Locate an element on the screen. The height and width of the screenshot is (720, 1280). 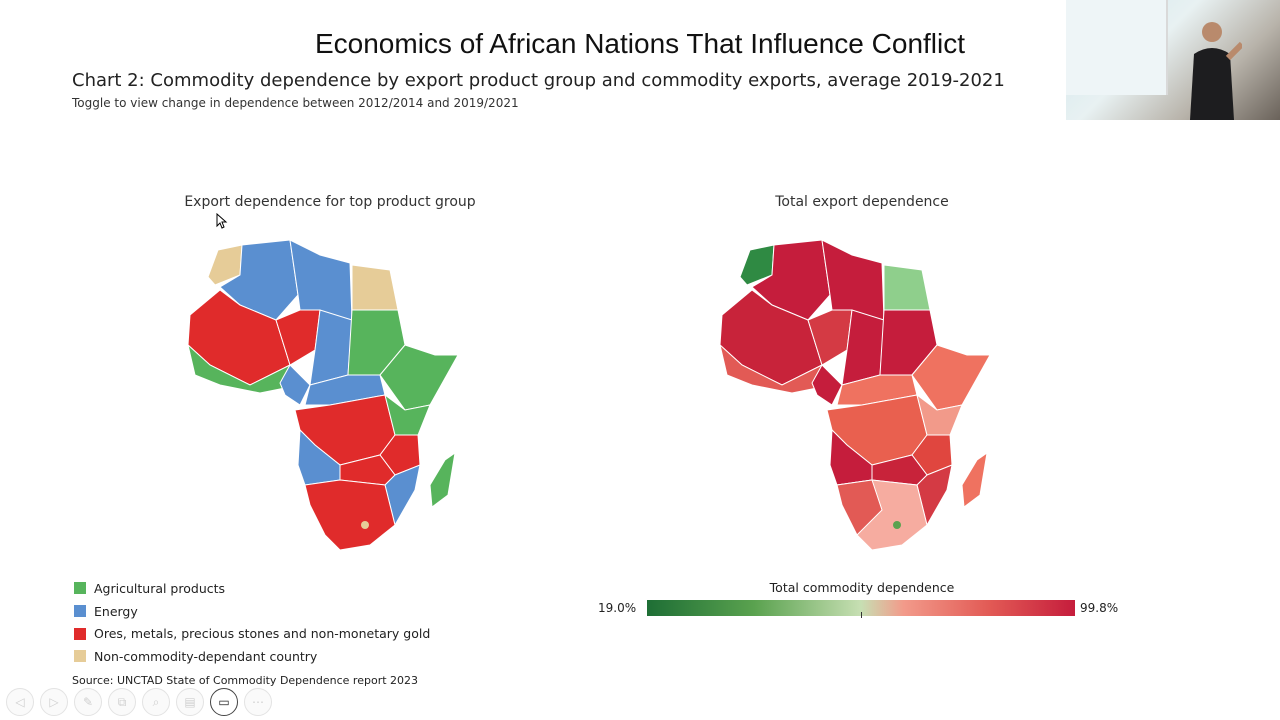
forward-icon: ▷ is located at coordinates (54, 702).